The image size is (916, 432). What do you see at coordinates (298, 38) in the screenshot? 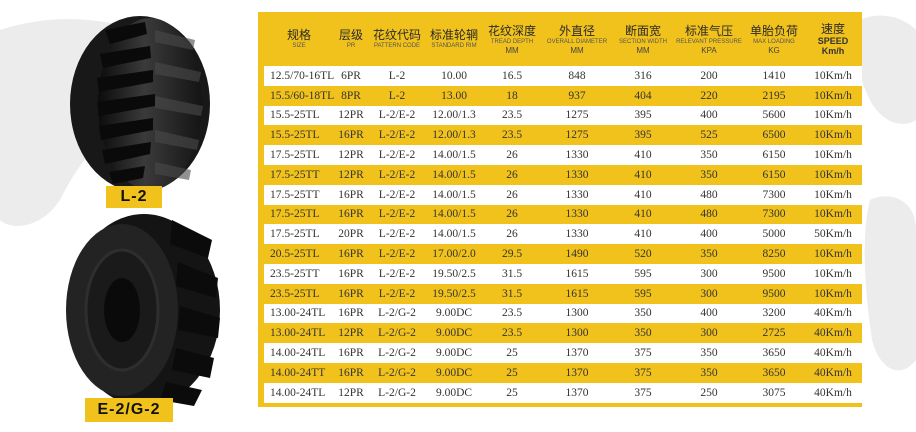
I see `header-size: 规格 SIZE` at bounding box center [298, 38].